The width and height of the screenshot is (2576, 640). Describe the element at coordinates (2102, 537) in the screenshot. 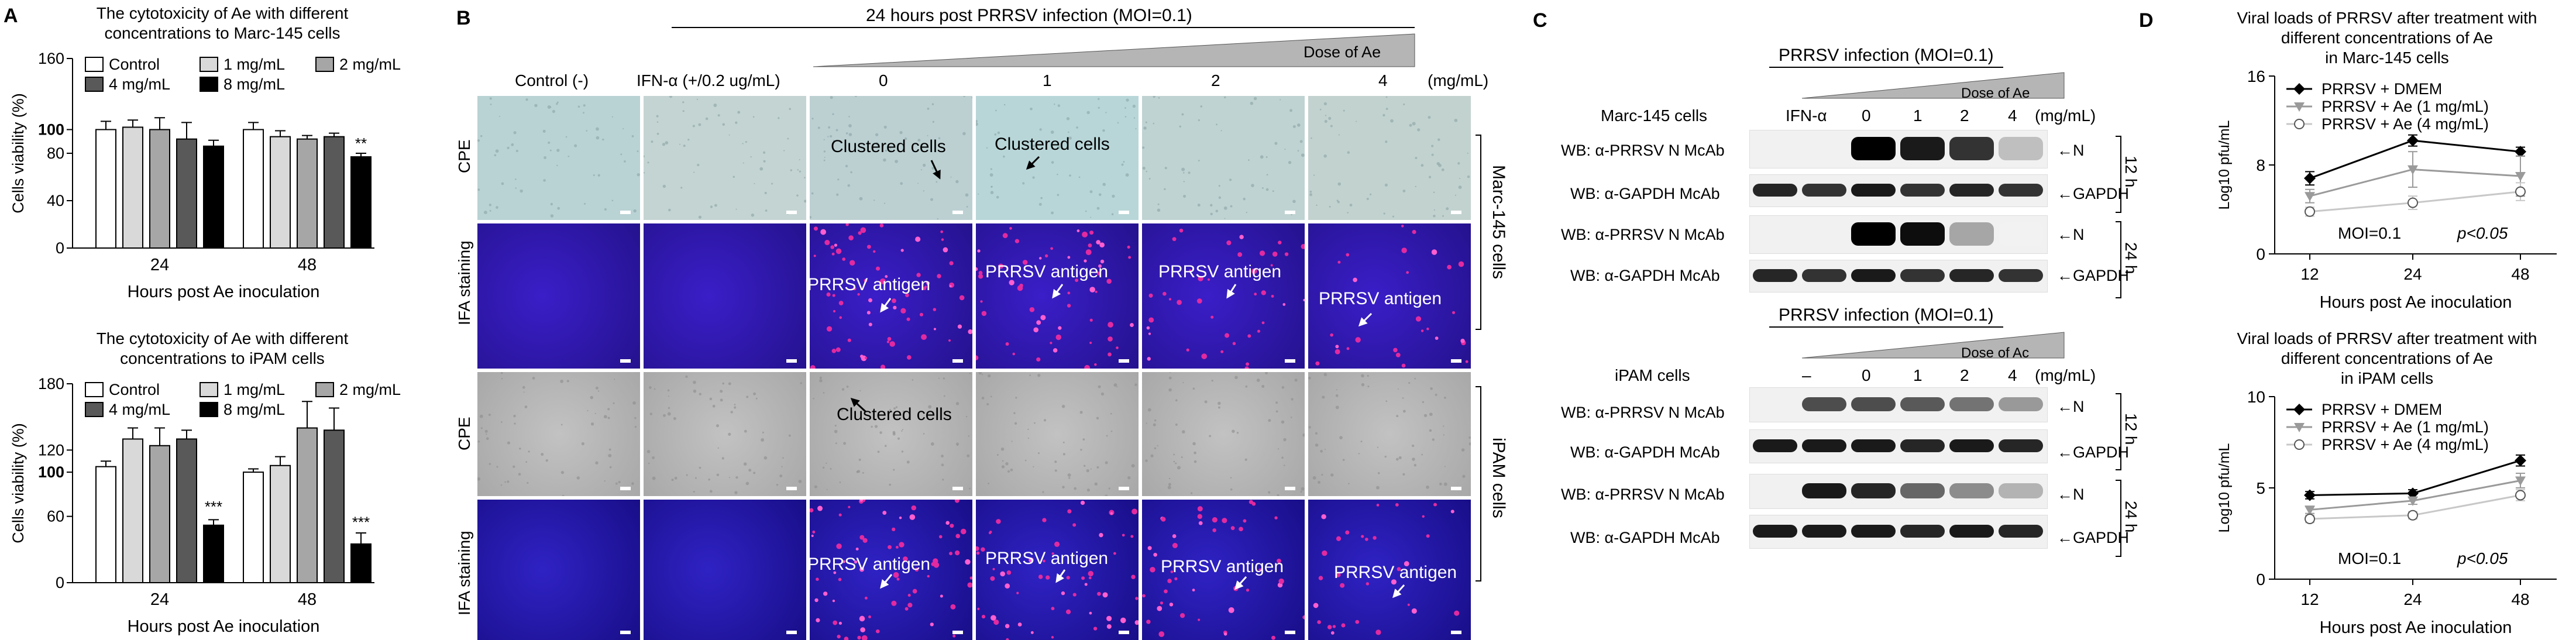

I see `c-gapdh-4-text: GAPDH` at that location.